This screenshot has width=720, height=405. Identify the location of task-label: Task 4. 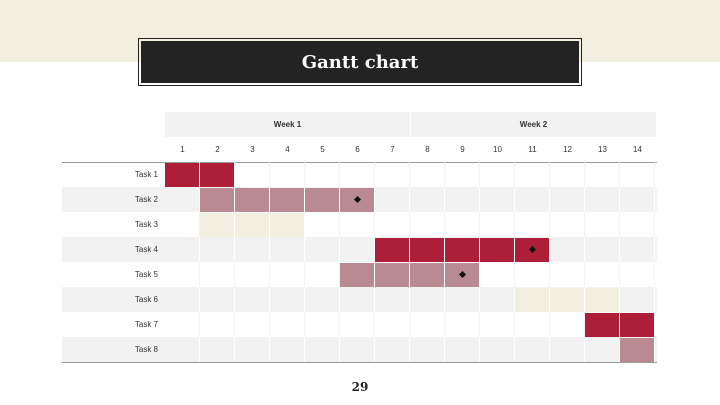
(146, 249).